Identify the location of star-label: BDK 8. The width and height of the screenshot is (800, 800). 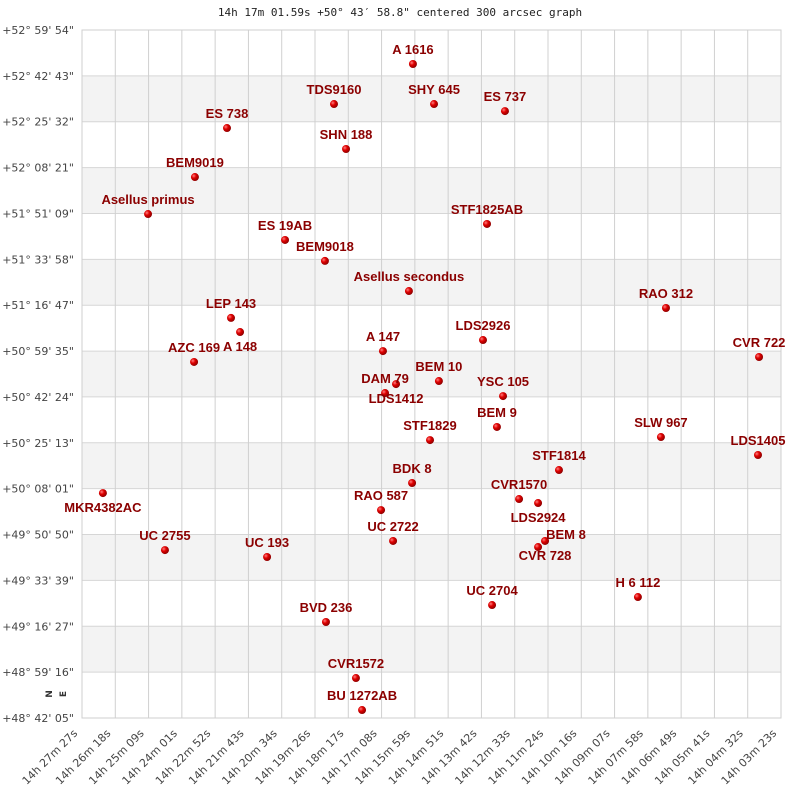
(412, 468).